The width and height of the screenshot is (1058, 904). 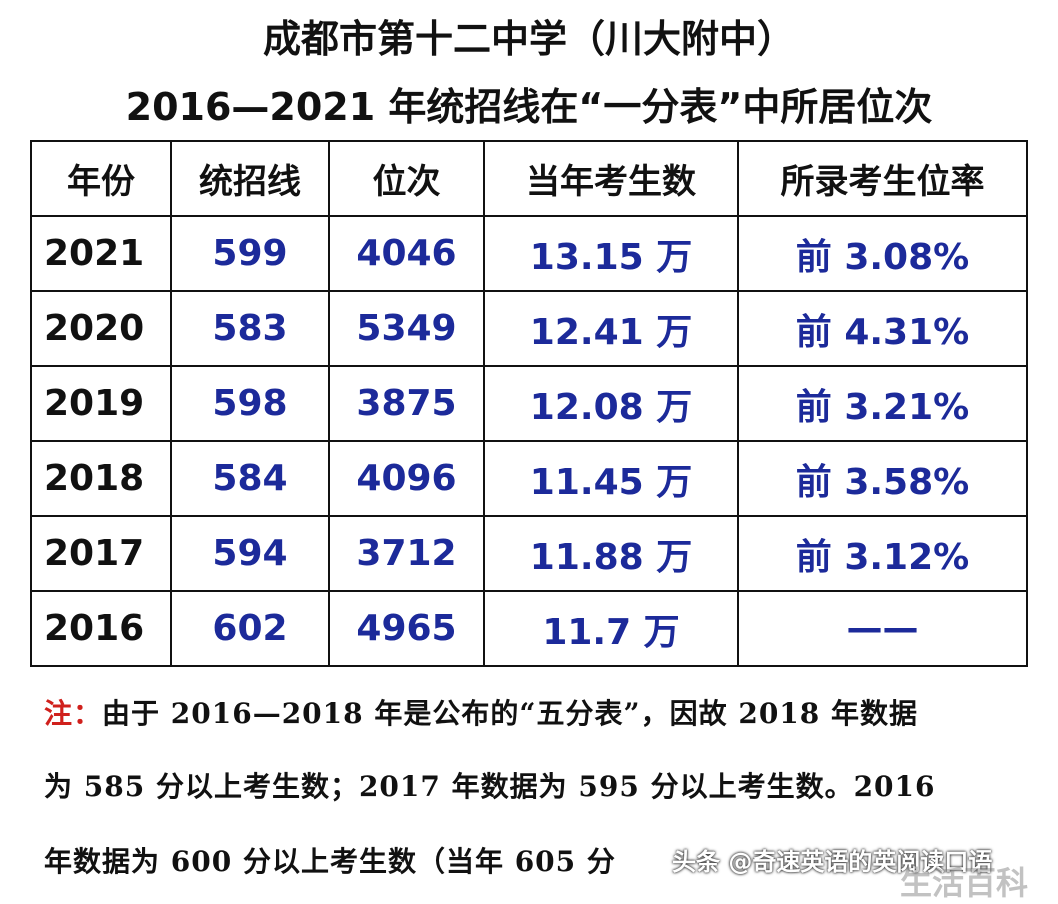 I want to click on header-examinees: 当年考生数, so click(x=611, y=178).